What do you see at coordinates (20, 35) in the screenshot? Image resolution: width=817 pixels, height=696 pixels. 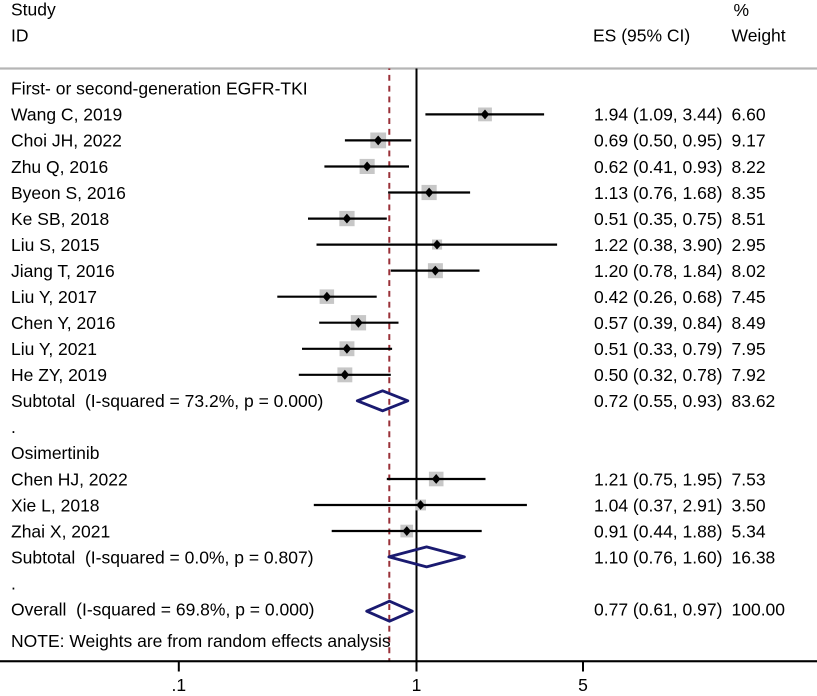 I see `svg-text: ID` at bounding box center [20, 35].